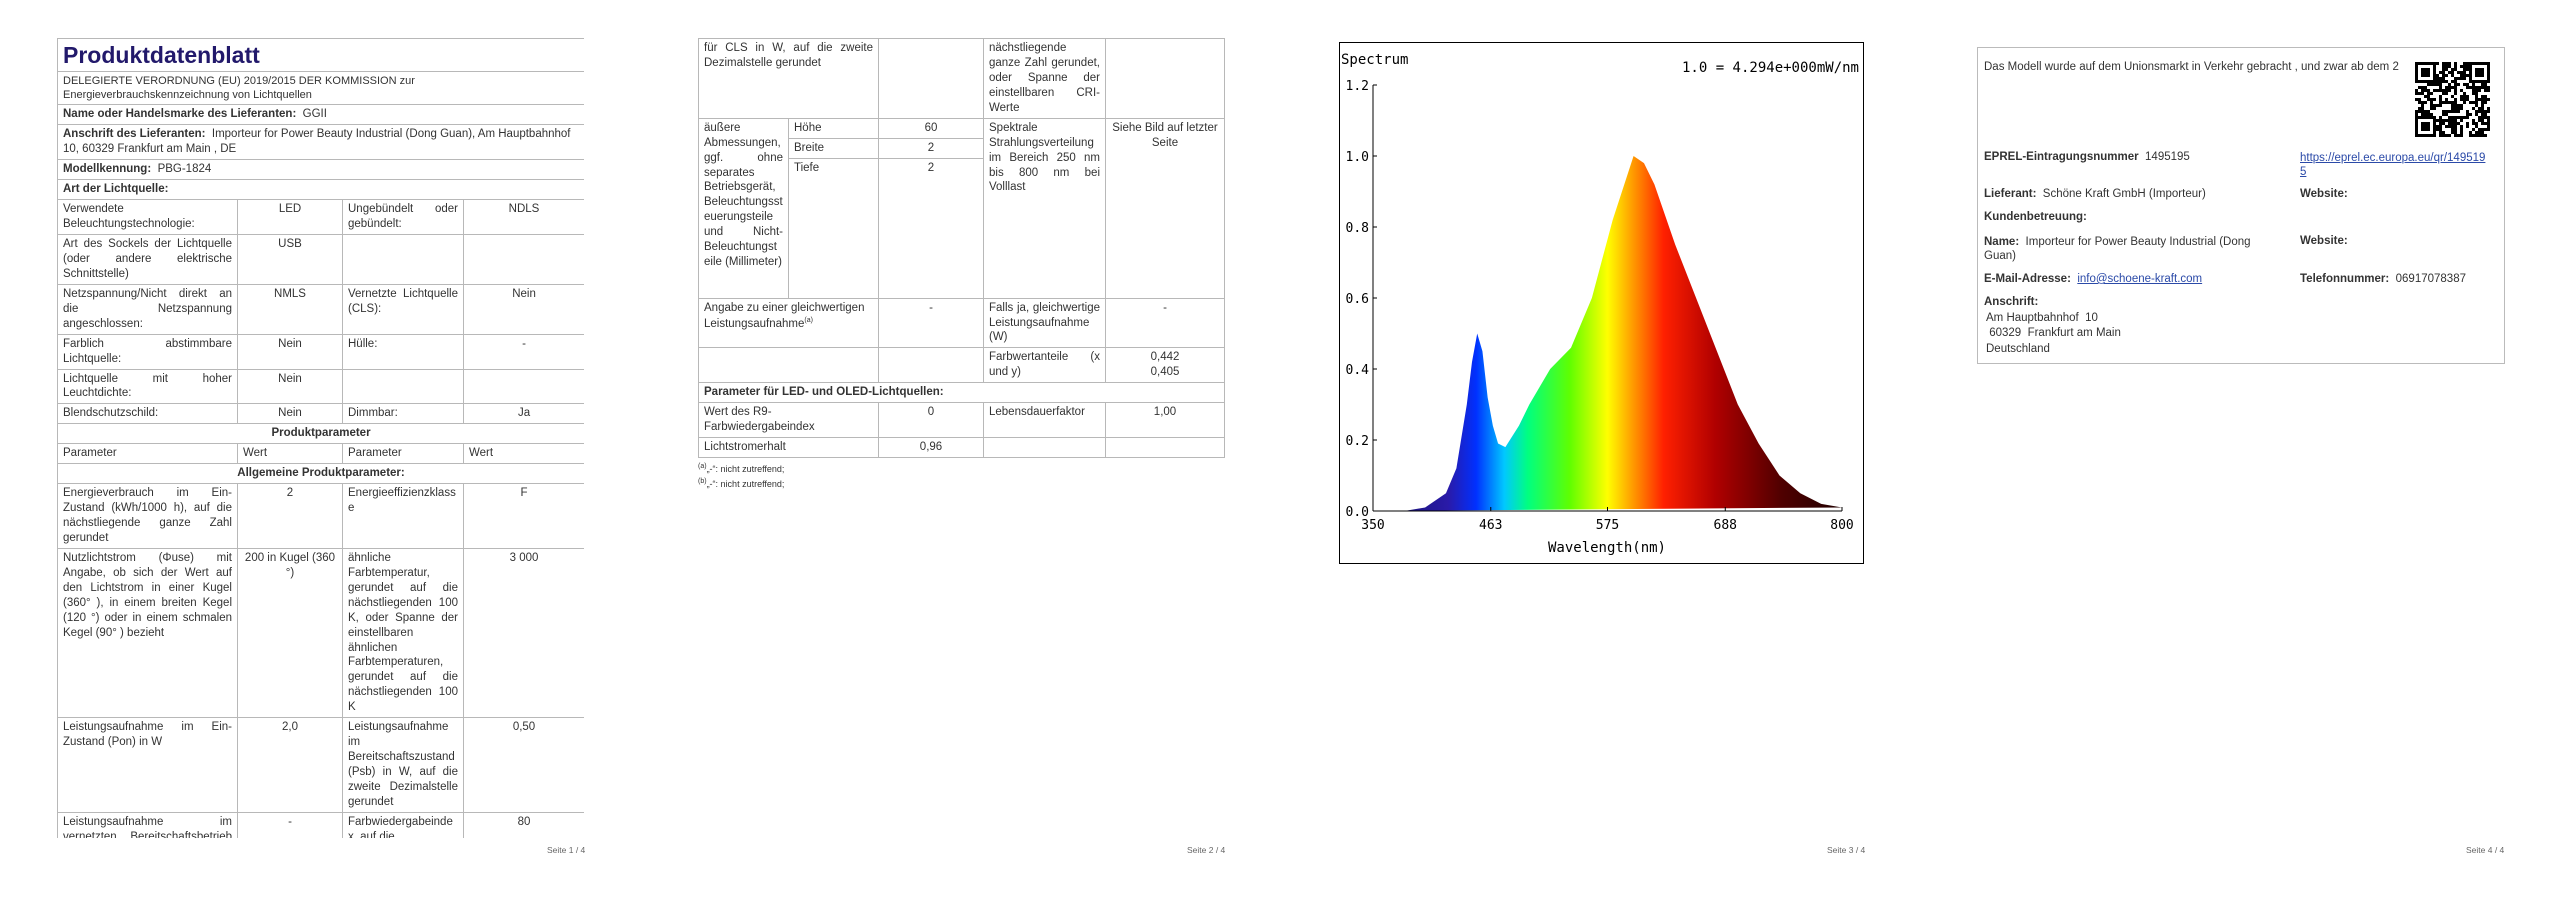 The image size is (2560, 905). I want to click on text: 0,442, so click(1165, 357).